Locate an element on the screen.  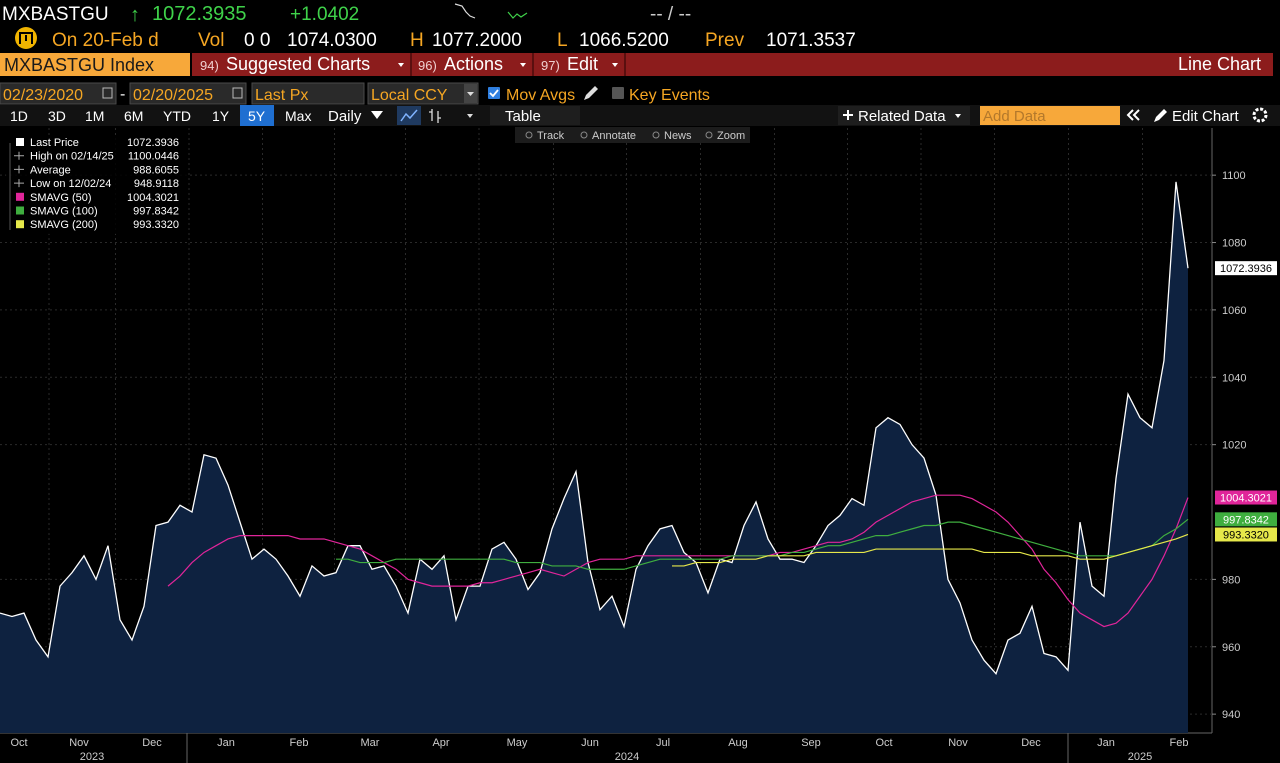
low-label: L is located at coordinates (562, 40).